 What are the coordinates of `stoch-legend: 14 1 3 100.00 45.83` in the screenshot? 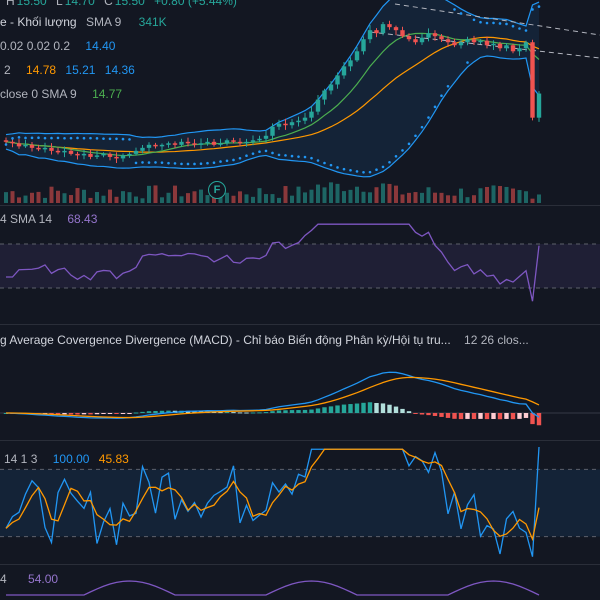 It's located at (67, 459).